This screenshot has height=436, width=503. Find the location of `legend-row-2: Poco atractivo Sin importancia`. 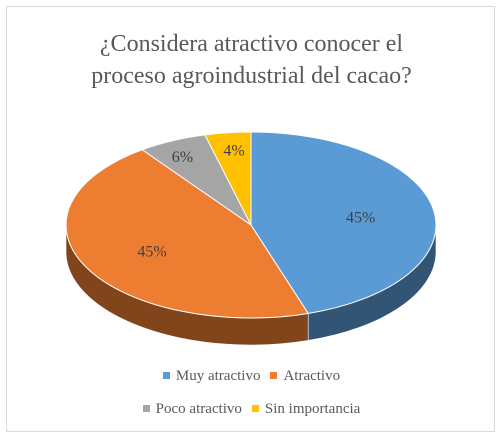

legend-row-2: Poco atractivo Sin importancia is located at coordinates (251, 409).